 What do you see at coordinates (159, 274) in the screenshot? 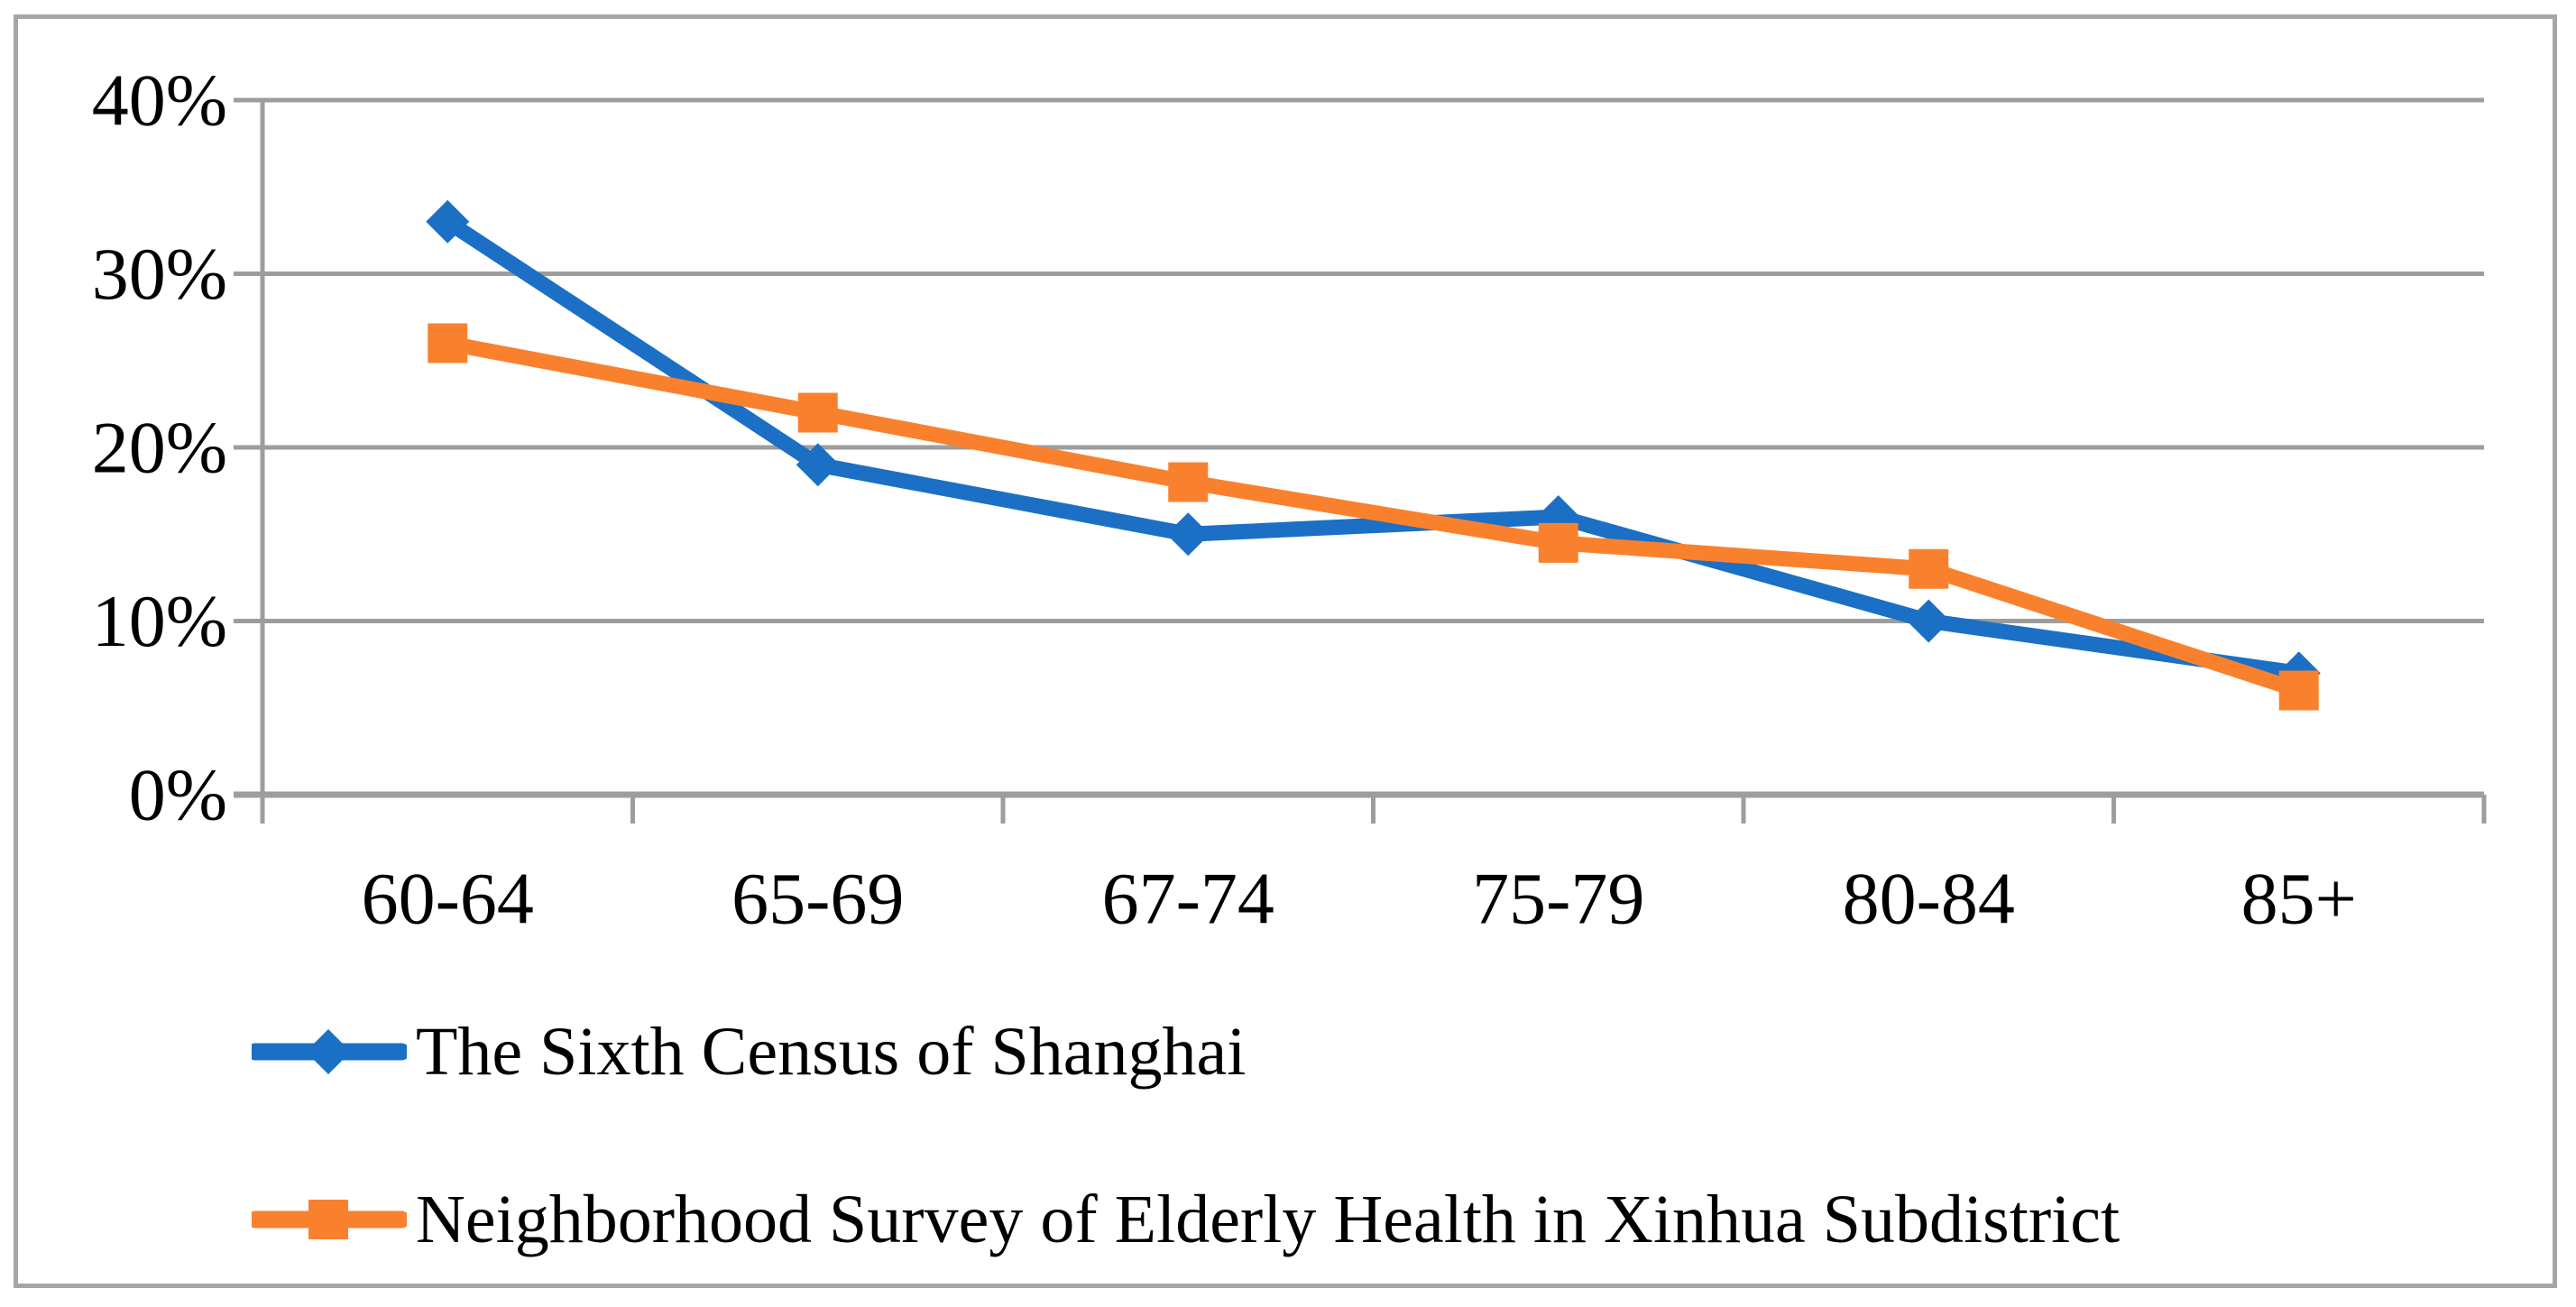
I see `y-axis-tick-label: 30%` at bounding box center [159, 274].